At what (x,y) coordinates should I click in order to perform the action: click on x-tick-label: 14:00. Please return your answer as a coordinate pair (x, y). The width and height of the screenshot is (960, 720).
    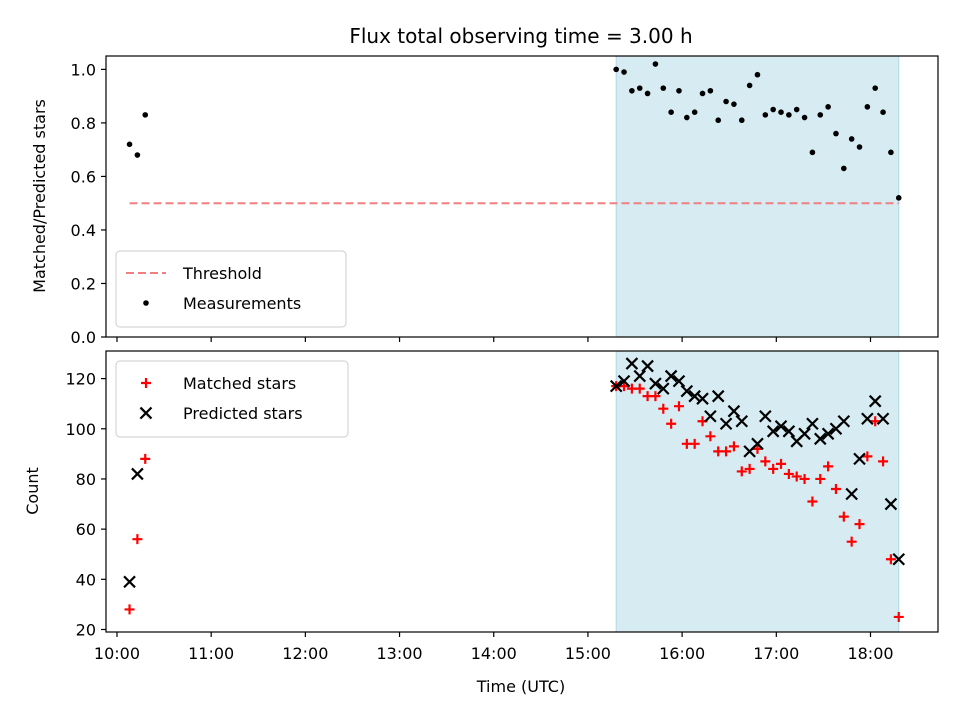
    Looking at the image, I should click on (494, 653).